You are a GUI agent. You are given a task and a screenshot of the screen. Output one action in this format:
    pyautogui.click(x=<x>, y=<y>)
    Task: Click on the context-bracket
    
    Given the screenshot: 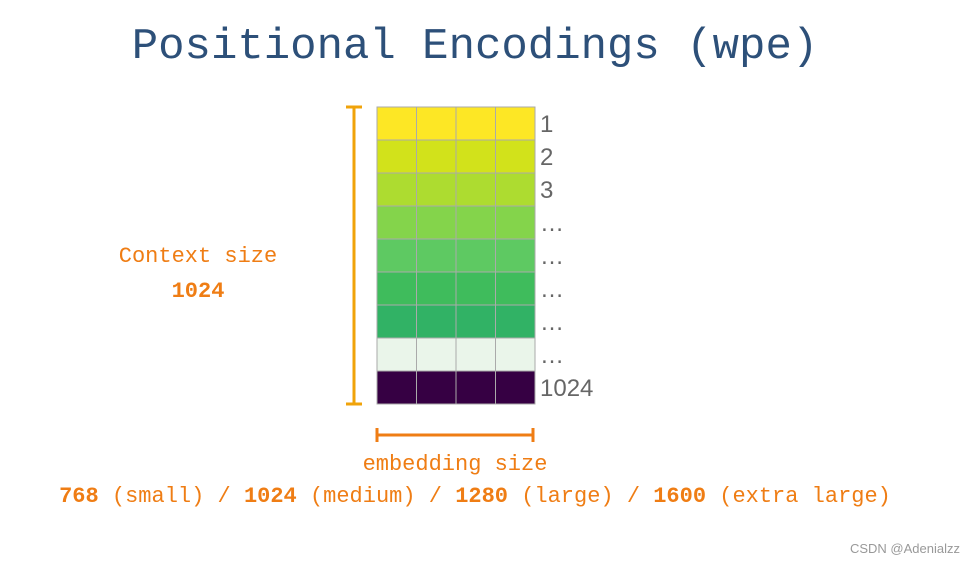 What is the action you would take?
    pyautogui.click(x=354, y=255)
    